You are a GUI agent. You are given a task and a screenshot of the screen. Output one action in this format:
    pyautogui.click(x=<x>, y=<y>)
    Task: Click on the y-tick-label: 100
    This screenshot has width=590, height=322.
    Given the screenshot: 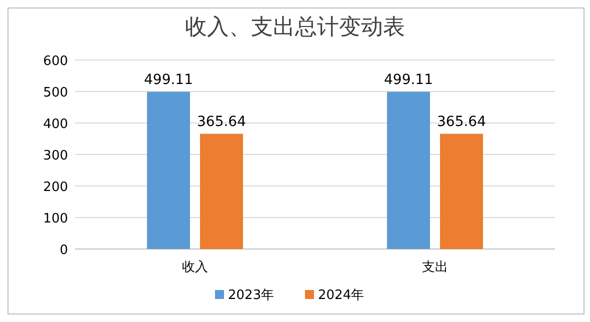 What is the action you would take?
    pyautogui.click(x=55, y=219)
    